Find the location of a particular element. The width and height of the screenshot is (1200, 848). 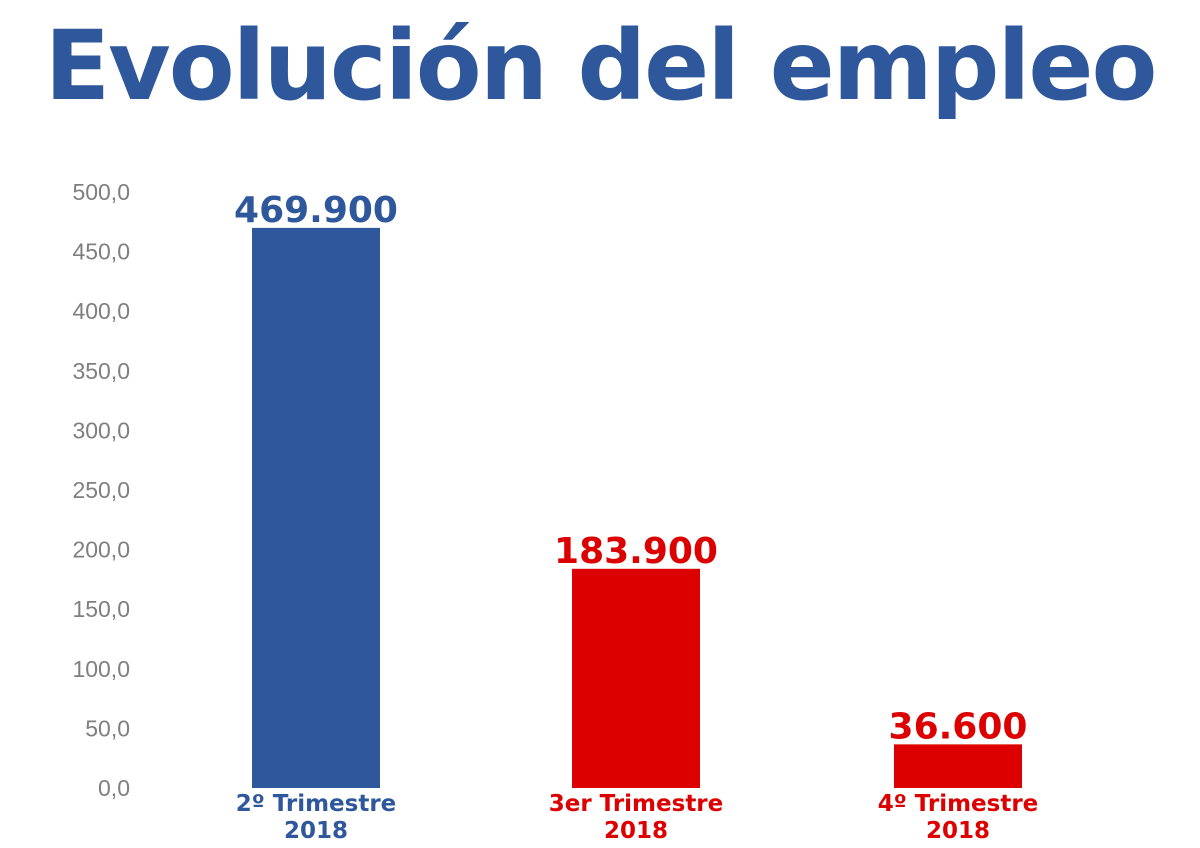

y-tick-label: 500,0 is located at coordinates (101, 192).